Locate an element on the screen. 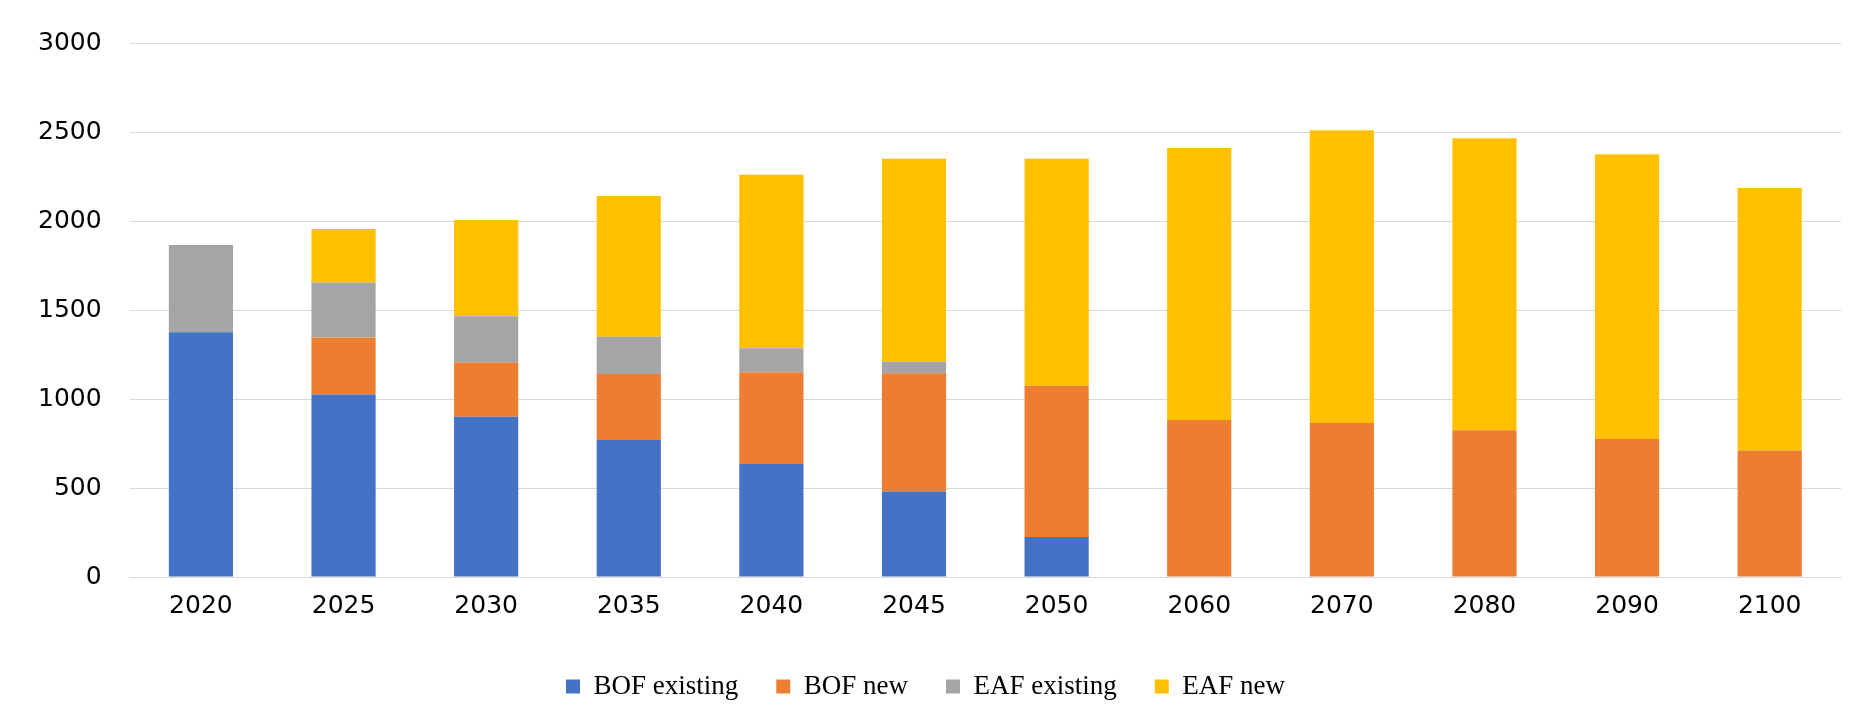 Image resolution: width=1861 pixels, height=715 pixels. y-tick-label: 2500 is located at coordinates (70, 130).